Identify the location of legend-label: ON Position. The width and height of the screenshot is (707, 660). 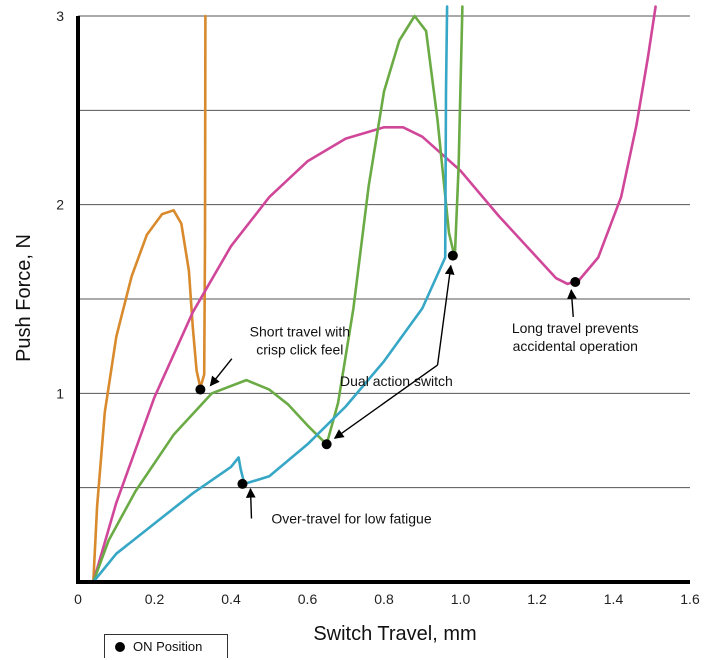
(168, 646).